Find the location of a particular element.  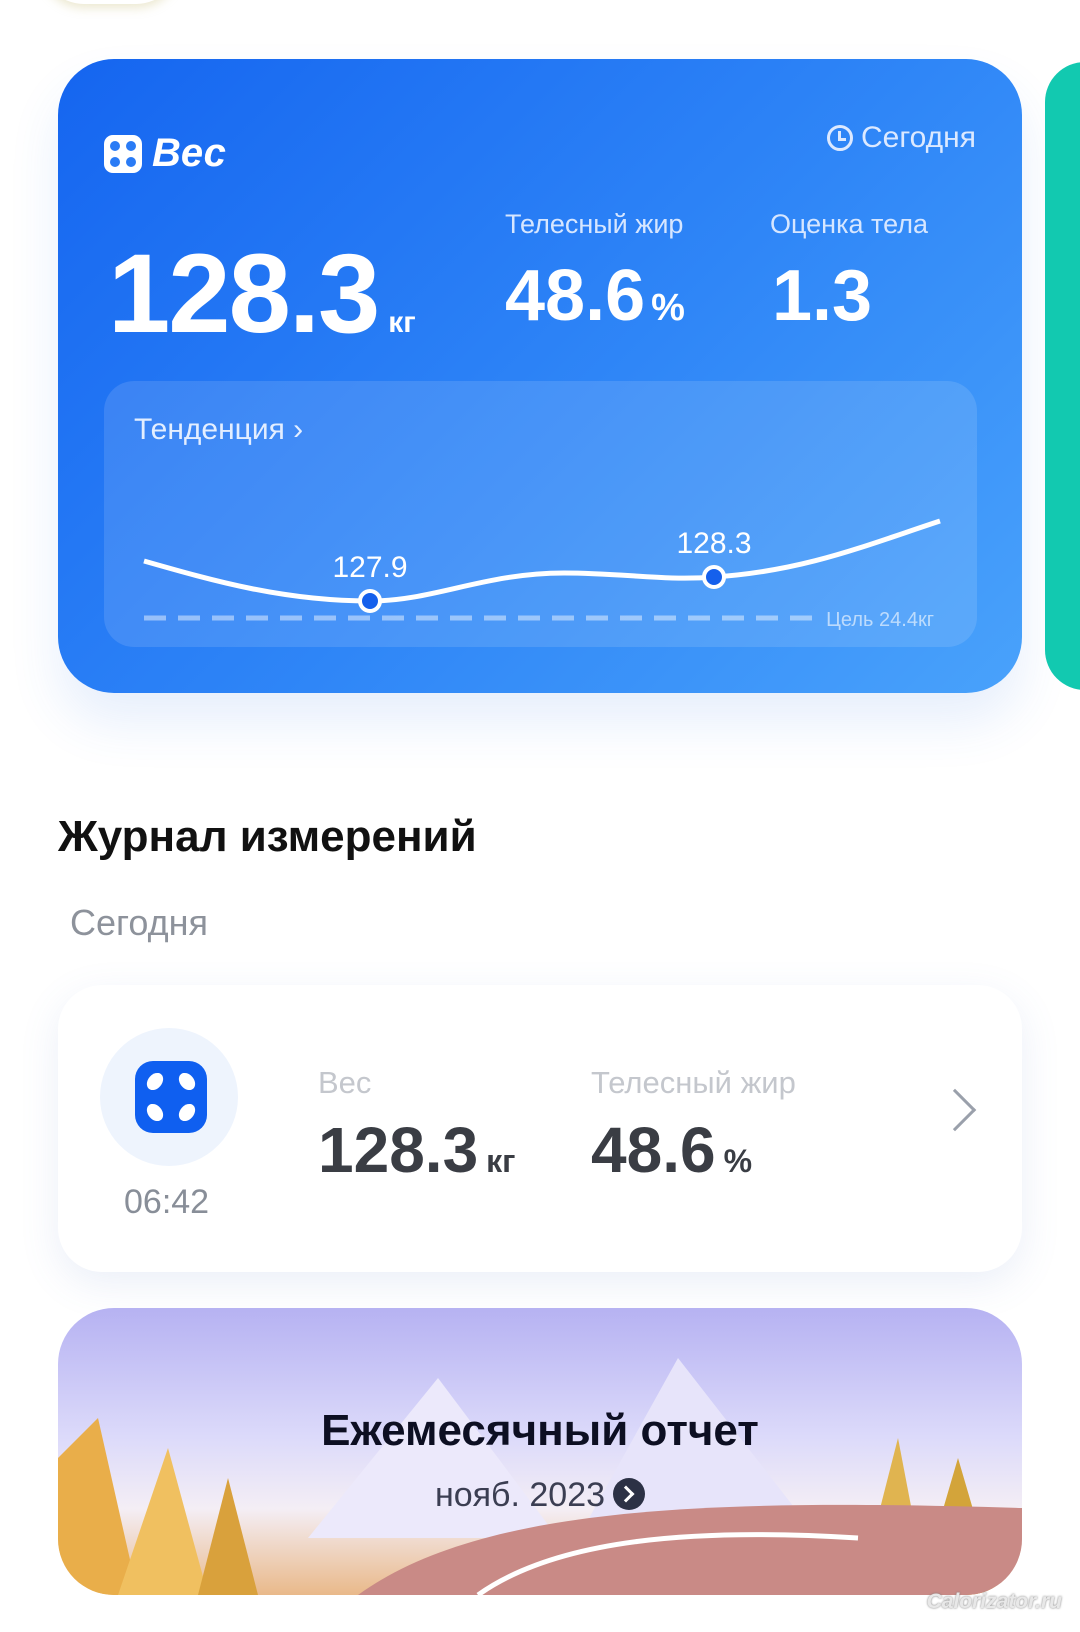

weight-number: 128.3 is located at coordinates (244, 293).